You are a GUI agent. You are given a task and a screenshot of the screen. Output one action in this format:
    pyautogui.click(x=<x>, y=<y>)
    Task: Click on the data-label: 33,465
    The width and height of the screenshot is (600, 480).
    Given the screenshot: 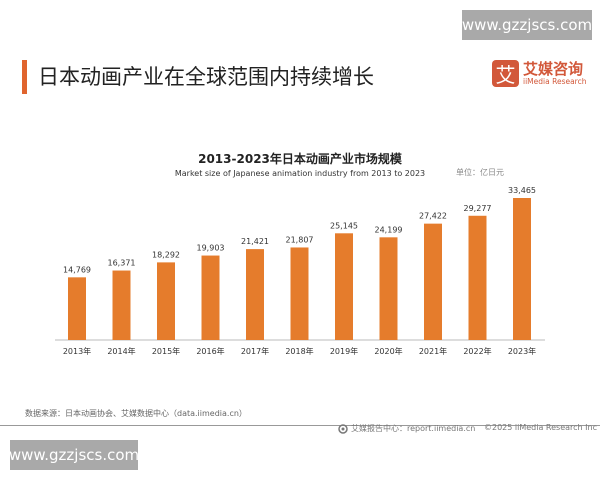 What is the action you would take?
    pyautogui.click(x=522, y=190)
    